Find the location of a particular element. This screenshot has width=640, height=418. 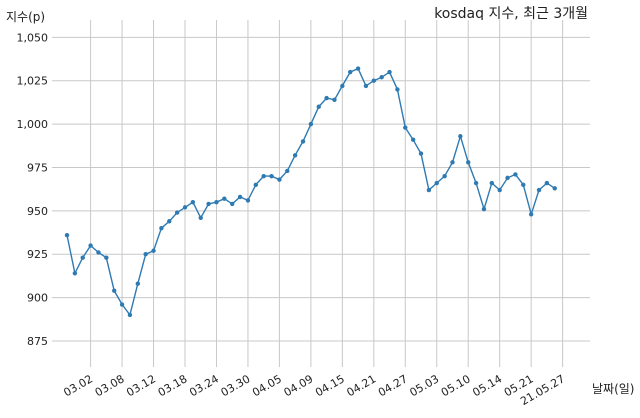

chart-title: kosdaq 지수, 최근 3개월 is located at coordinates (511, 14).